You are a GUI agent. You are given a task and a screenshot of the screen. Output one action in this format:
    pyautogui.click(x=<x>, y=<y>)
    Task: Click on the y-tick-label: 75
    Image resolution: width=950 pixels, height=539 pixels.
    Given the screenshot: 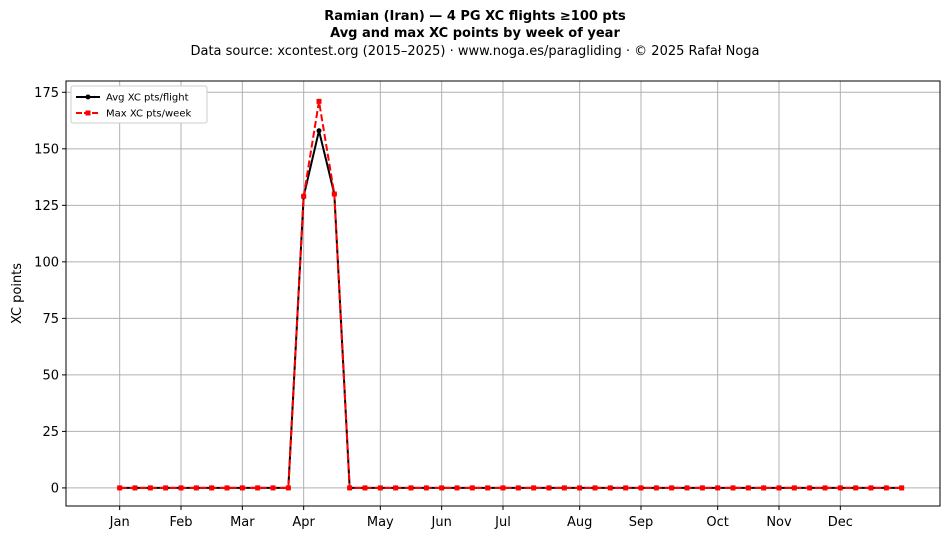 What is the action you would take?
    pyautogui.click(x=50, y=319)
    